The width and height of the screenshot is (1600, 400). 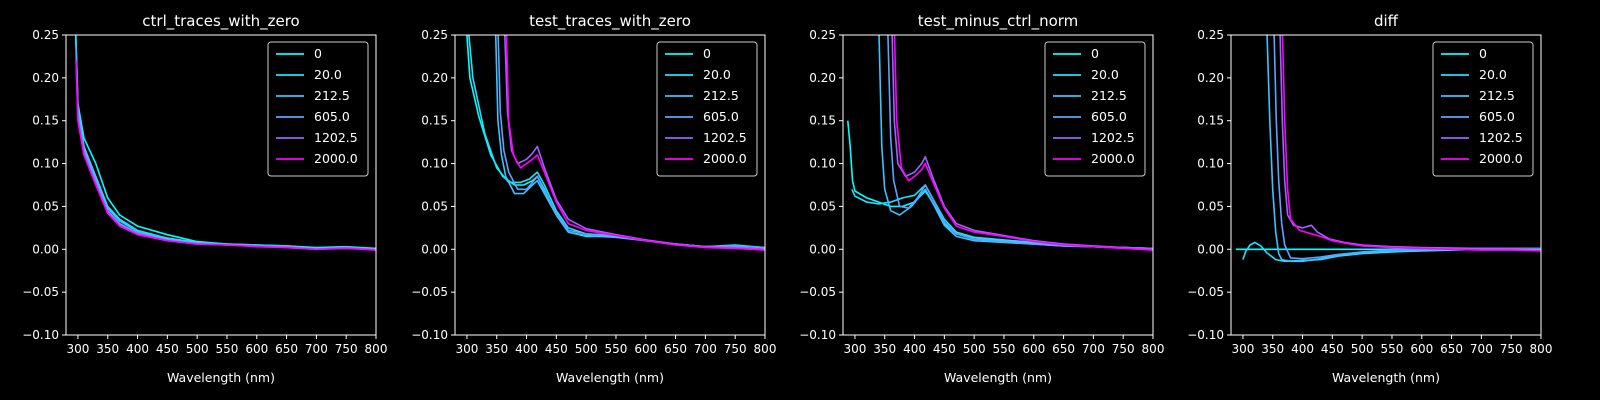 What do you see at coordinates (1386, 21) in the screenshot?
I see `chart-title: diff` at bounding box center [1386, 21].